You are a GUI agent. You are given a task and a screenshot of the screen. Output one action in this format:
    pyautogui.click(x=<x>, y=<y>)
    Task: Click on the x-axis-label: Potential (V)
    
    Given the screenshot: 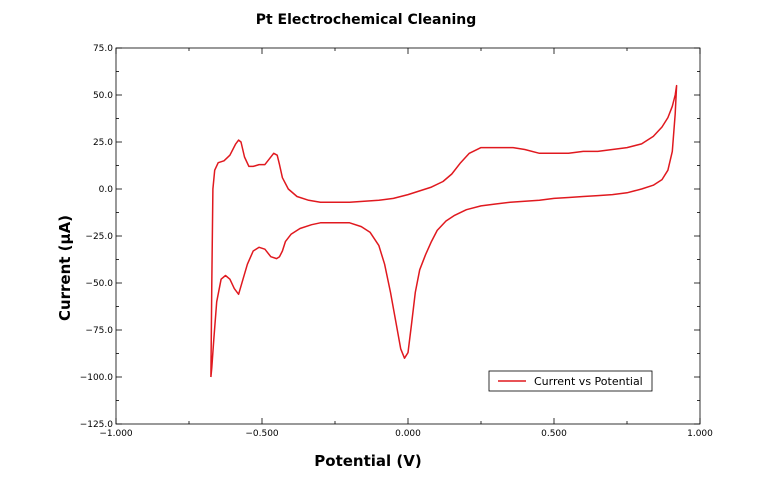 What is the action you would take?
    pyautogui.click(x=367, y=461)
    